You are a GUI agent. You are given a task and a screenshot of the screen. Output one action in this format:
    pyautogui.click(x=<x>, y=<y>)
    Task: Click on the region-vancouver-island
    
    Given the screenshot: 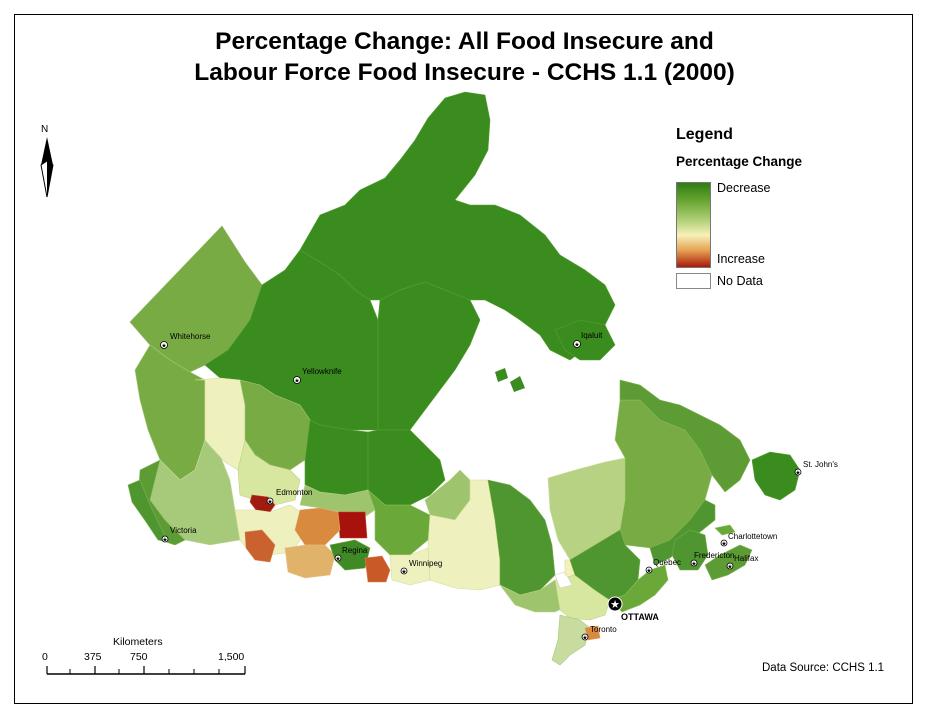 What is the action you would take?
    pyautogui.click(x=148, y=511)
    